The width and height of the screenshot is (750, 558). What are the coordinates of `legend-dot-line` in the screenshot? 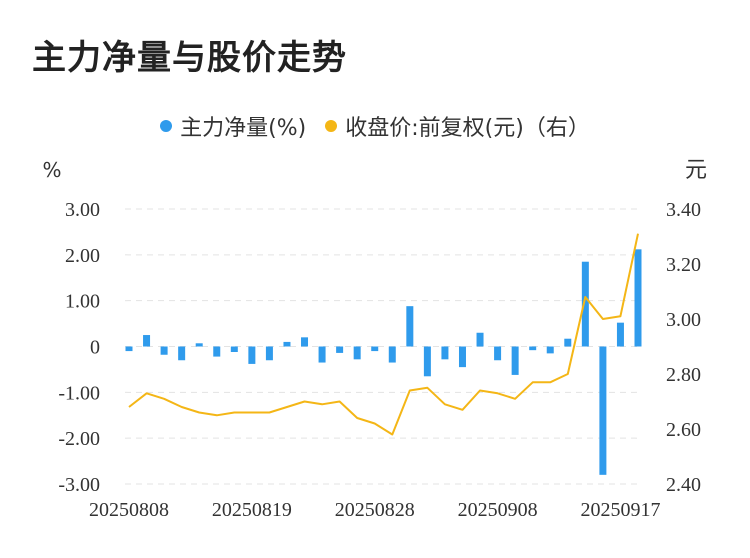 It's located at (331, 126).